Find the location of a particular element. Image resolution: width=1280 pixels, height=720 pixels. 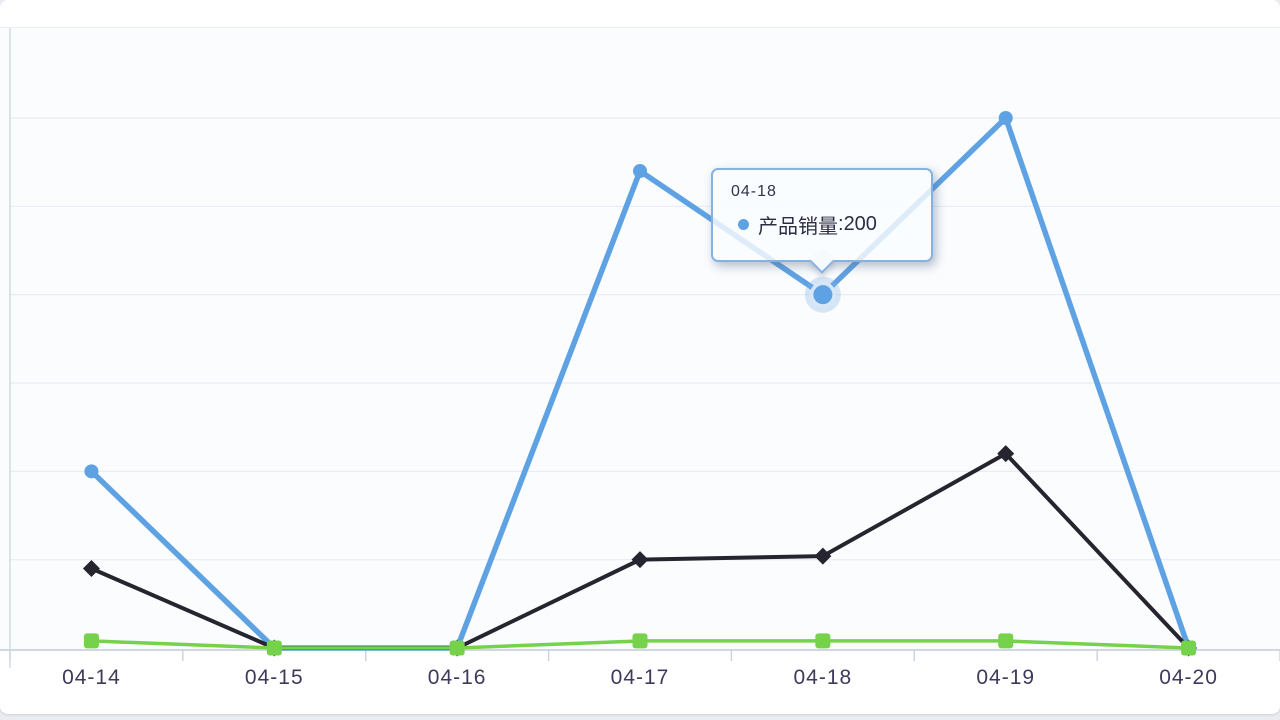

x-axis-label: 04-19 is located at coordinates (1005, 677).